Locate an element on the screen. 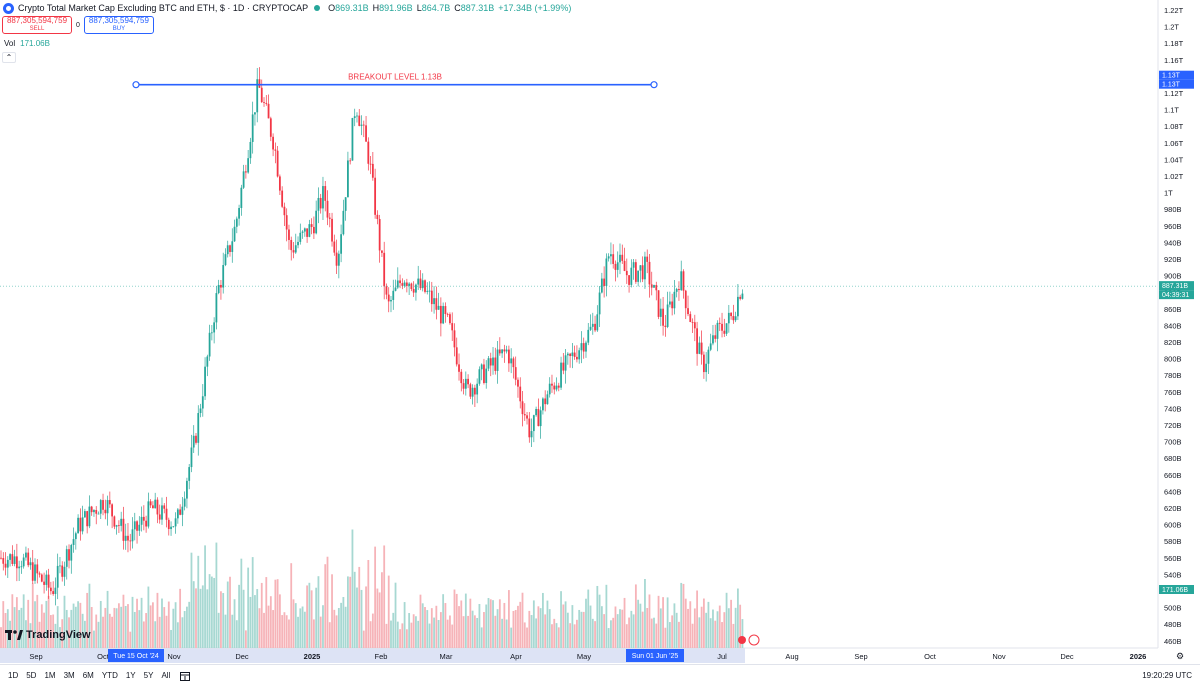 Image resolution: width=1200 pixels, height=686 pixels. volume-label: Vol is located at coordinates (10, 43).